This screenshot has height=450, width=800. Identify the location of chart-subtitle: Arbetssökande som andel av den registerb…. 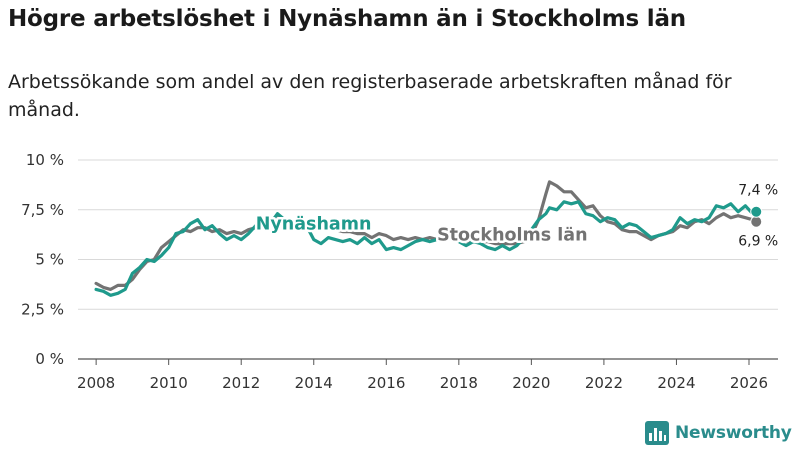
(370, 96).